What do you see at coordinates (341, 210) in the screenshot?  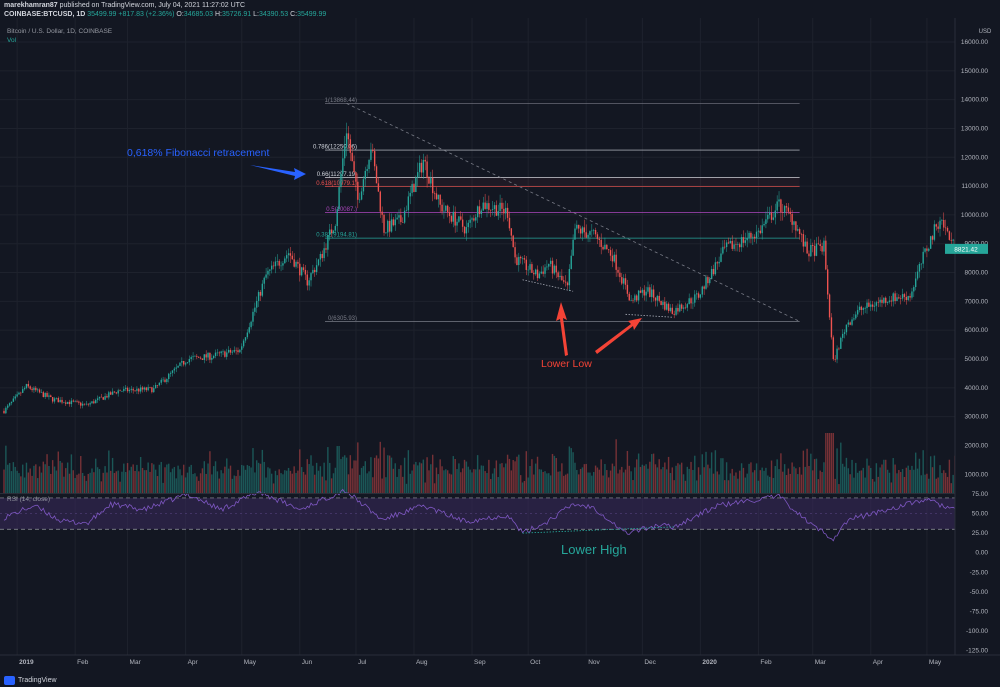 I see `fib-level-label: 0.5(10087.)` at bounding box center [341, 210].